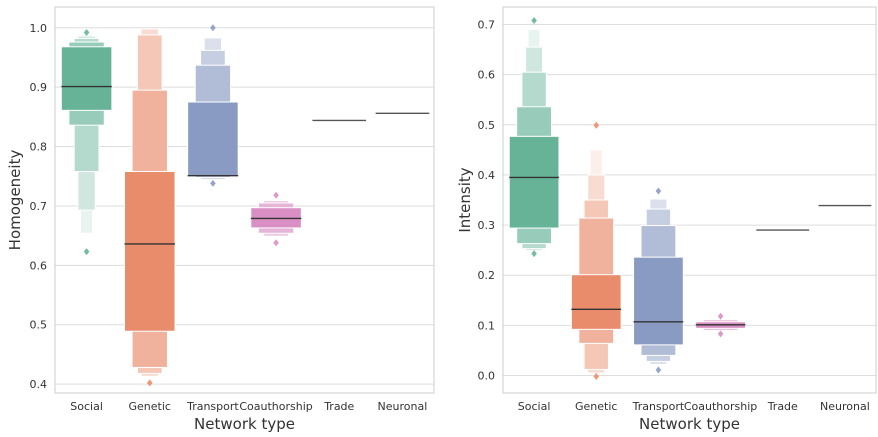  I want to click on y-tick-label: 1.0, so click(39, 28).